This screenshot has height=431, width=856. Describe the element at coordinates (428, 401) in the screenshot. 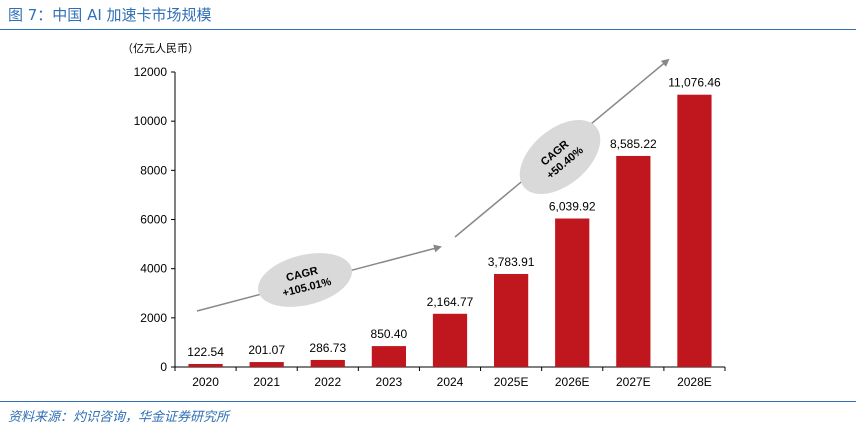

I see `source-divider` at that location.